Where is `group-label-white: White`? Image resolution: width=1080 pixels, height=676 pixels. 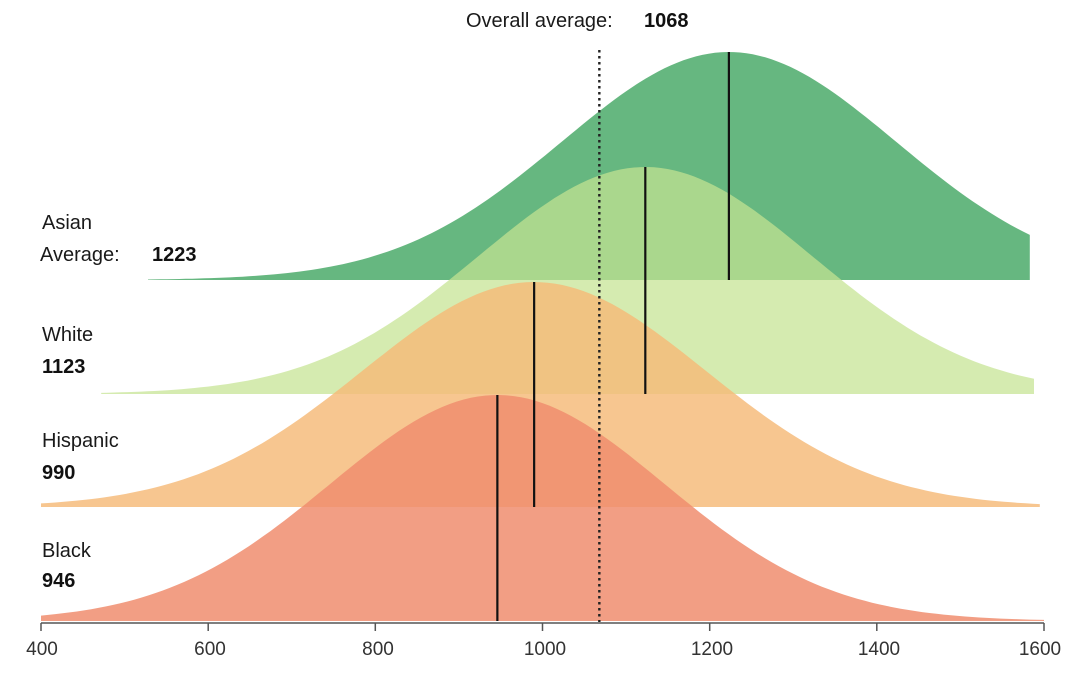
group-label-white: White is located at coordinates (67, 335).